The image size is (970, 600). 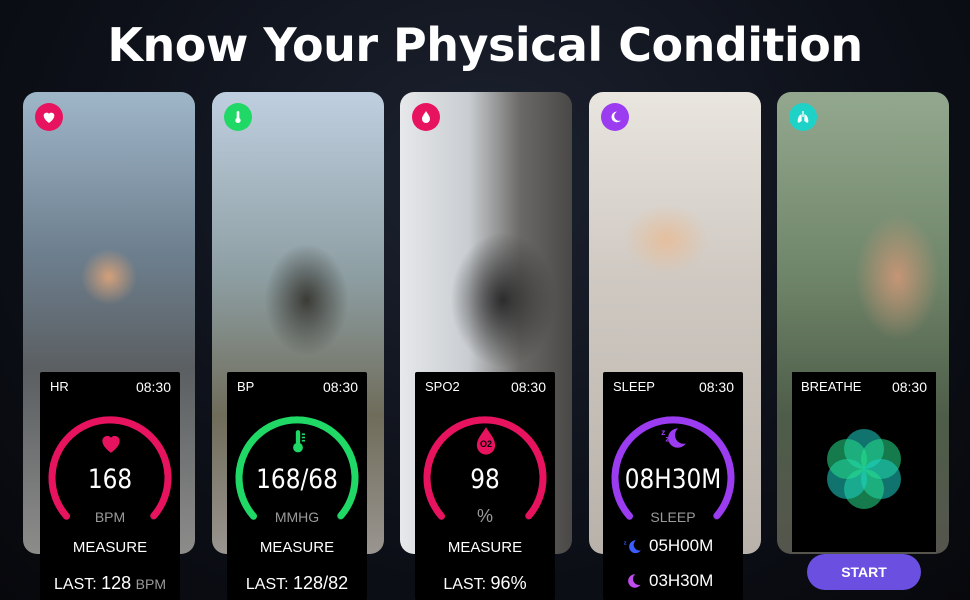 I want to click on deep-sleep-row: z 05H00M, so click(x=668, y=546).